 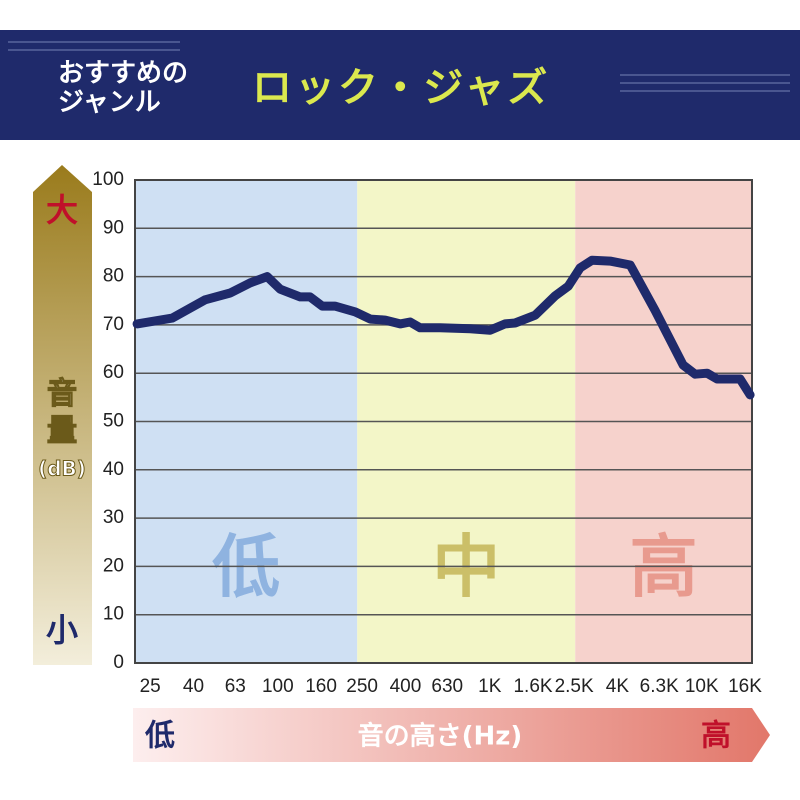 I want to click on y-label: 音, so click(x=62, y=394).